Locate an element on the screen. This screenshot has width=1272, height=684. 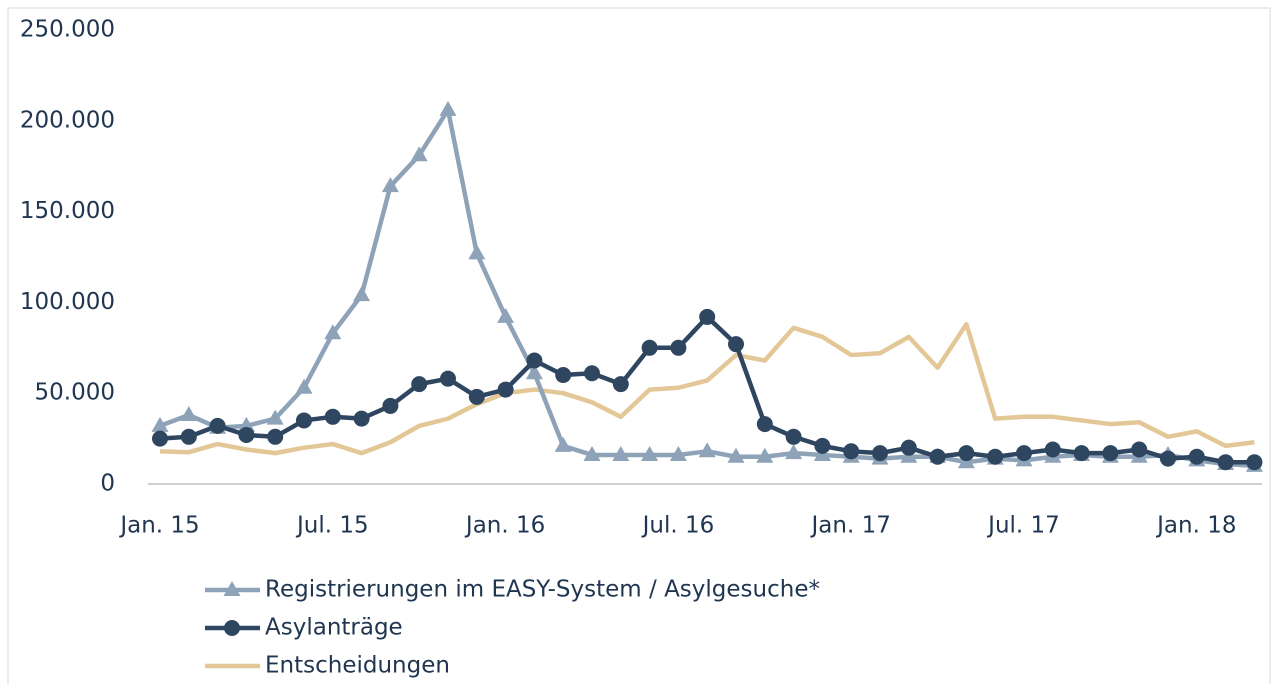
y-tick-label: 250.000 is located at coordinates (67, 30).